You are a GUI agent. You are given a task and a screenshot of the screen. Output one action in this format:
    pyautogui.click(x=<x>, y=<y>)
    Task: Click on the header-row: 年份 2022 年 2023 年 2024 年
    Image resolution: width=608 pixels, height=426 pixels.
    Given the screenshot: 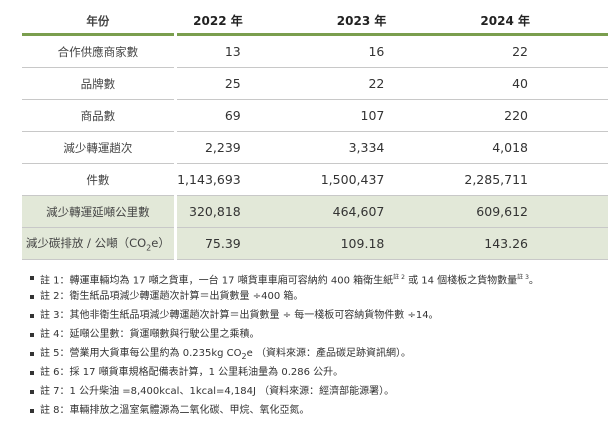 What is the action you would take?
    pyautogui.click(x=315, y=22)
    